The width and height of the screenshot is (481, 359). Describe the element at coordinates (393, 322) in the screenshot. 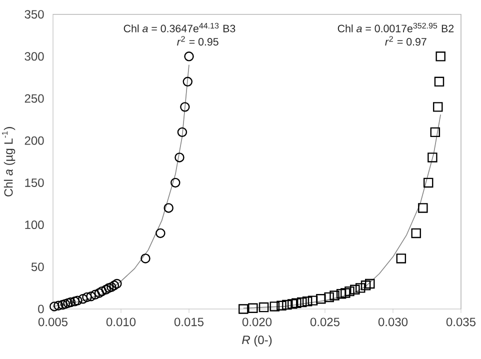

I see `x-tick-label: 0.030` at that location.